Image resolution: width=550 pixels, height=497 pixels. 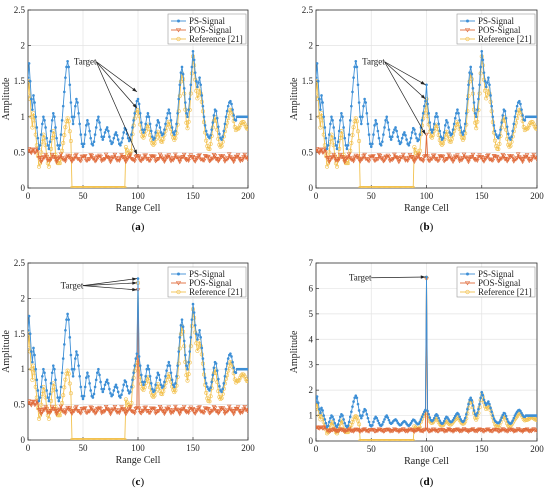 What do you see at coordinates (248, 196) in the screenshot?
I see `x-tick-label: 200` at bounding box center [248, 196].